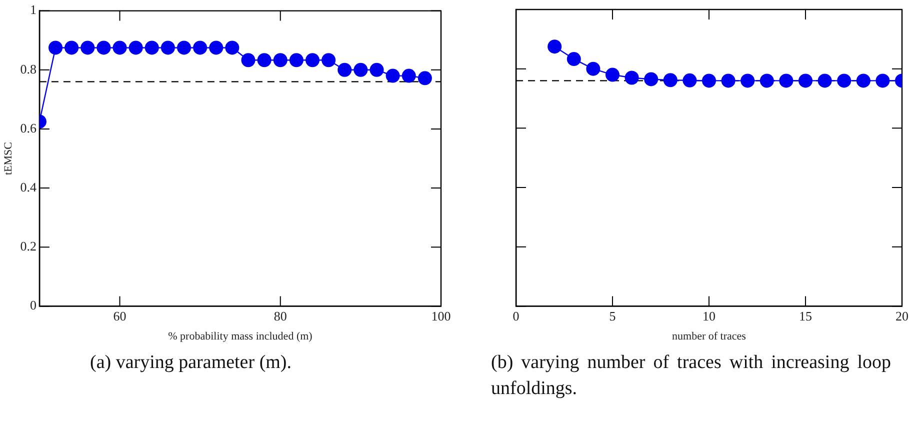 This screenshot has width=923, height=427. Describe the element at coordinates (709, 336) in the screenshot. I see `x-axis-title: number of traces` at that location.